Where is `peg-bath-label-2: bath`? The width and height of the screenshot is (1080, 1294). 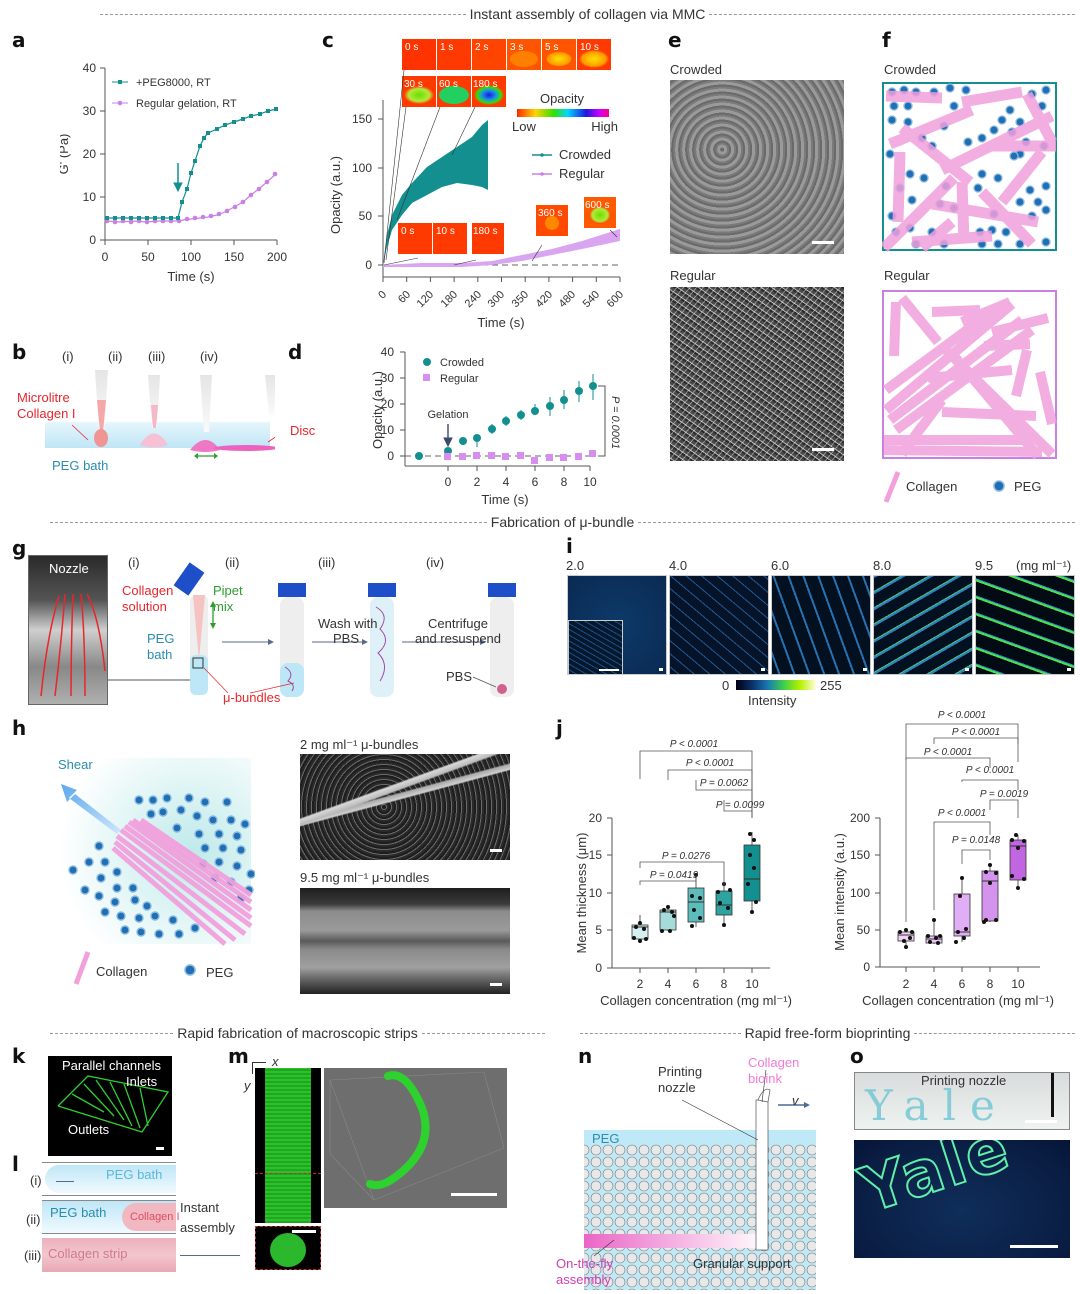 peg-bath-label-2: bath is located at coordinates (160, 654).